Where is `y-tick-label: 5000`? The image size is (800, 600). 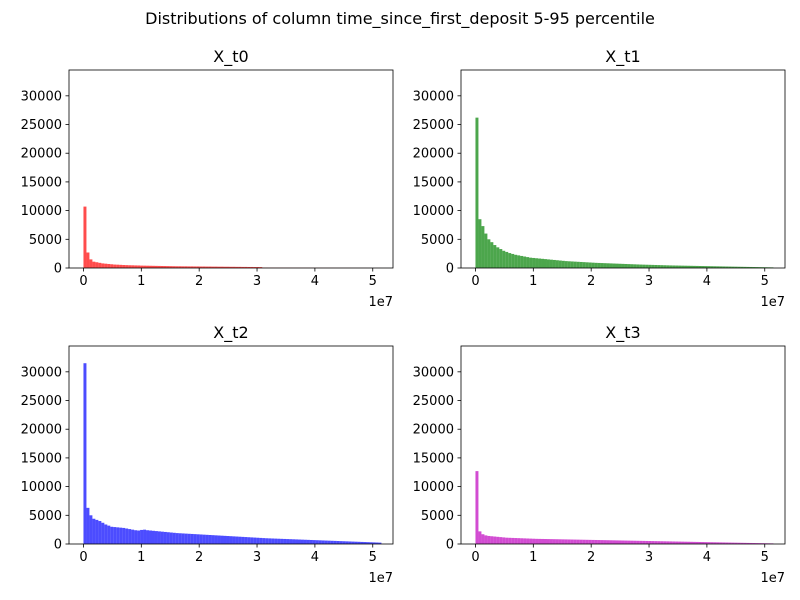
y-tick-label: 5000 is located at coordinates (437, 240).